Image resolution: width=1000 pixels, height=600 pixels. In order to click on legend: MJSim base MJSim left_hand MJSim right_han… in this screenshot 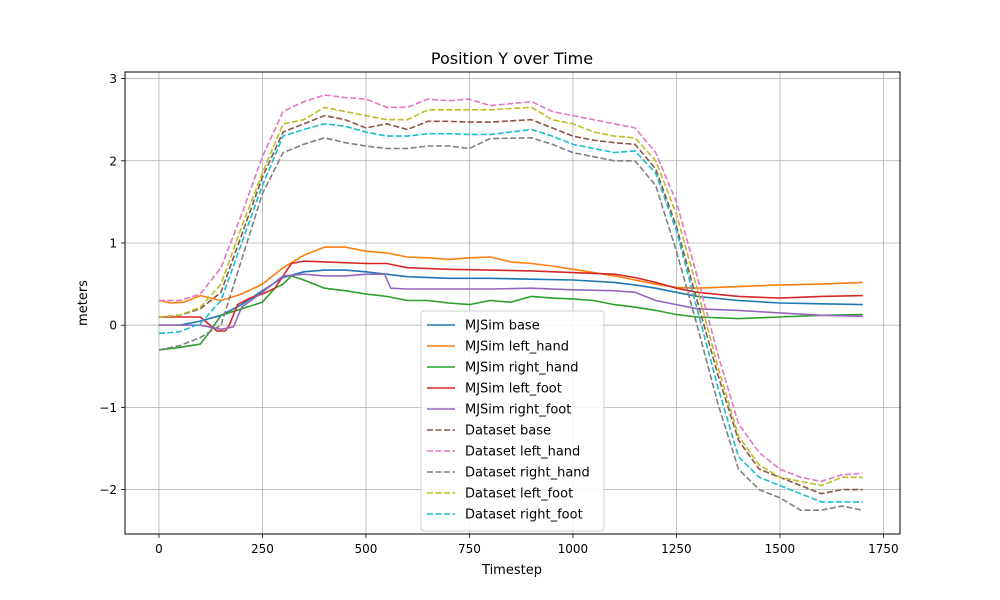, I will do `click(512, 421)`.